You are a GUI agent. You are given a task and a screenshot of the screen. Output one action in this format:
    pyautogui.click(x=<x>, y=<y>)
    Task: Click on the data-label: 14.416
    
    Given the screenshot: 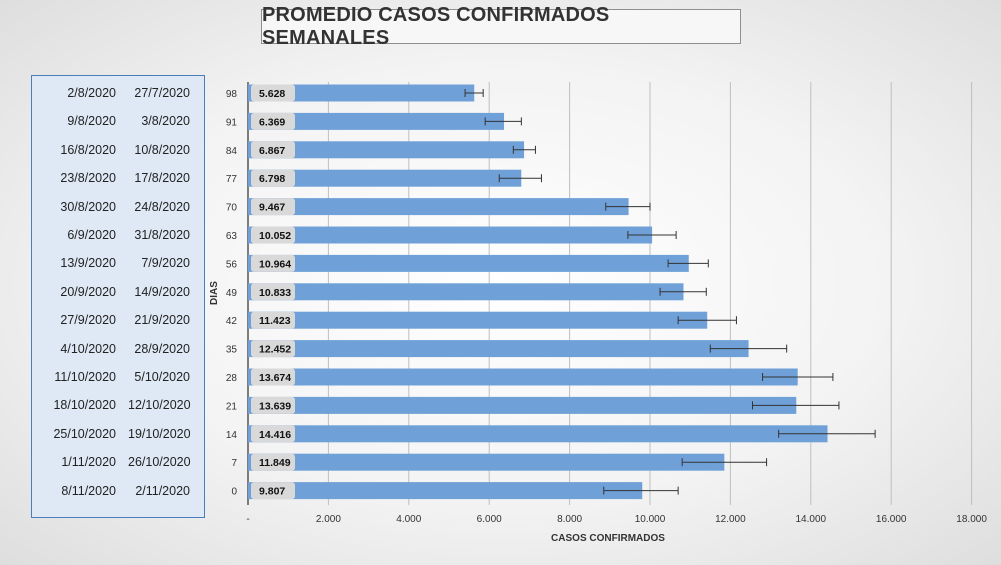 What is the action you would take?
    pyautogui.click(x=275, y=435)
    